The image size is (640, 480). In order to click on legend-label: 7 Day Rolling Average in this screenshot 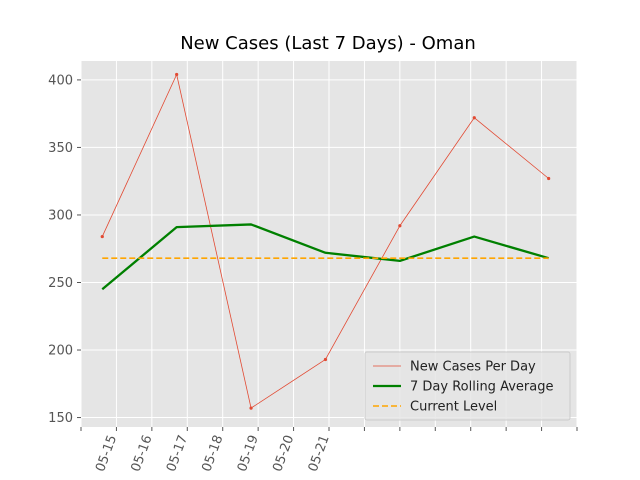, I will do `click(481, 387)`.